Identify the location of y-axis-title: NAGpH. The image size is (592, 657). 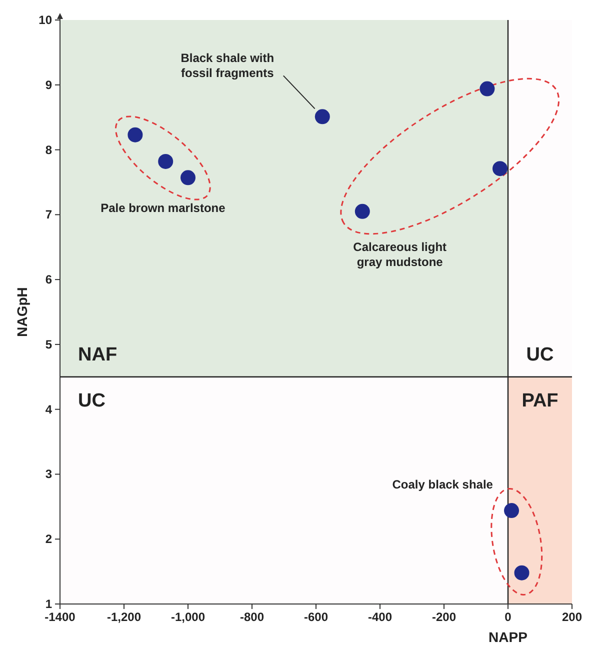
(22, 312).